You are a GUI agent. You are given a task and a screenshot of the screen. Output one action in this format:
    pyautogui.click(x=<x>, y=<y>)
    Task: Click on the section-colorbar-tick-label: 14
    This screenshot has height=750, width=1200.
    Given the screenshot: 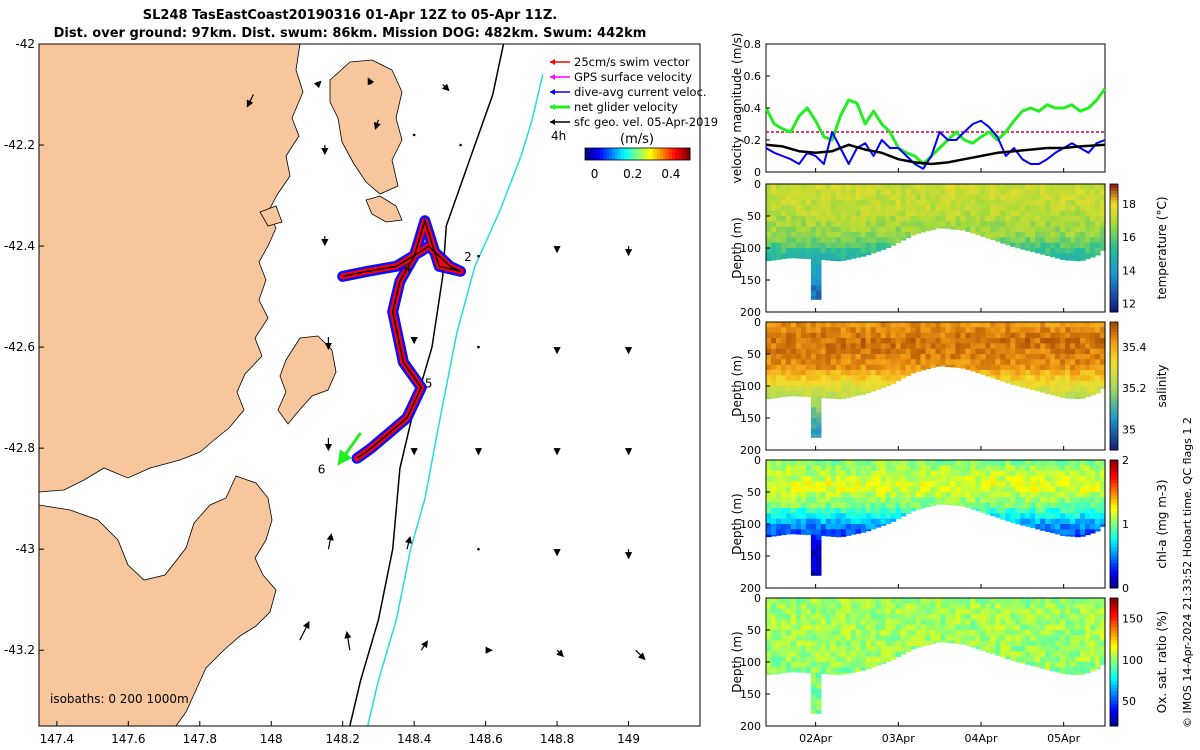 What is the action you would take?
    pyautogui.click(x=1129, y=270)
    